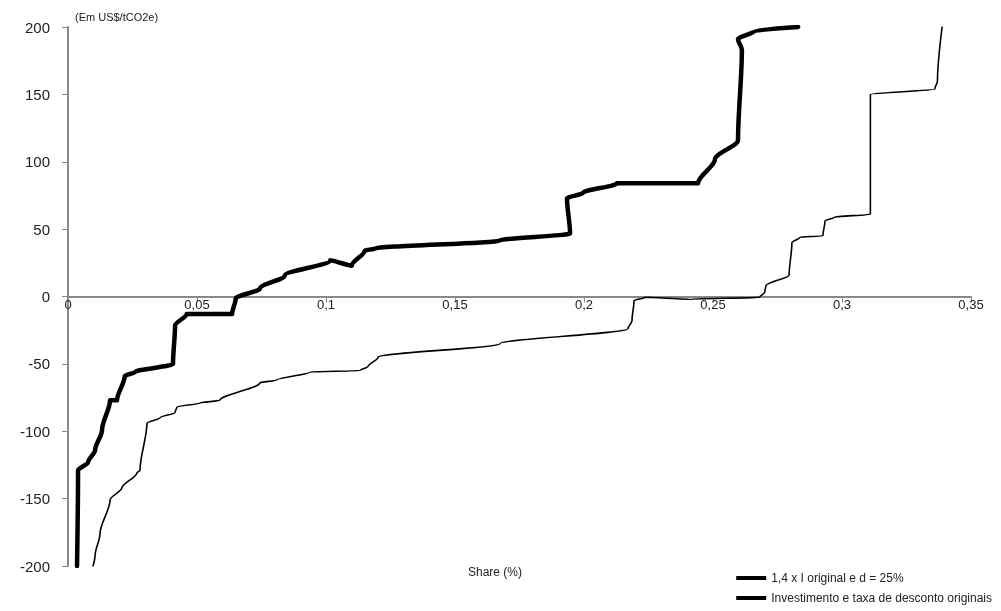  Describe the element at coordinates (37, 162) in the screenshot. I see `y-tick-label: 100` at that location.